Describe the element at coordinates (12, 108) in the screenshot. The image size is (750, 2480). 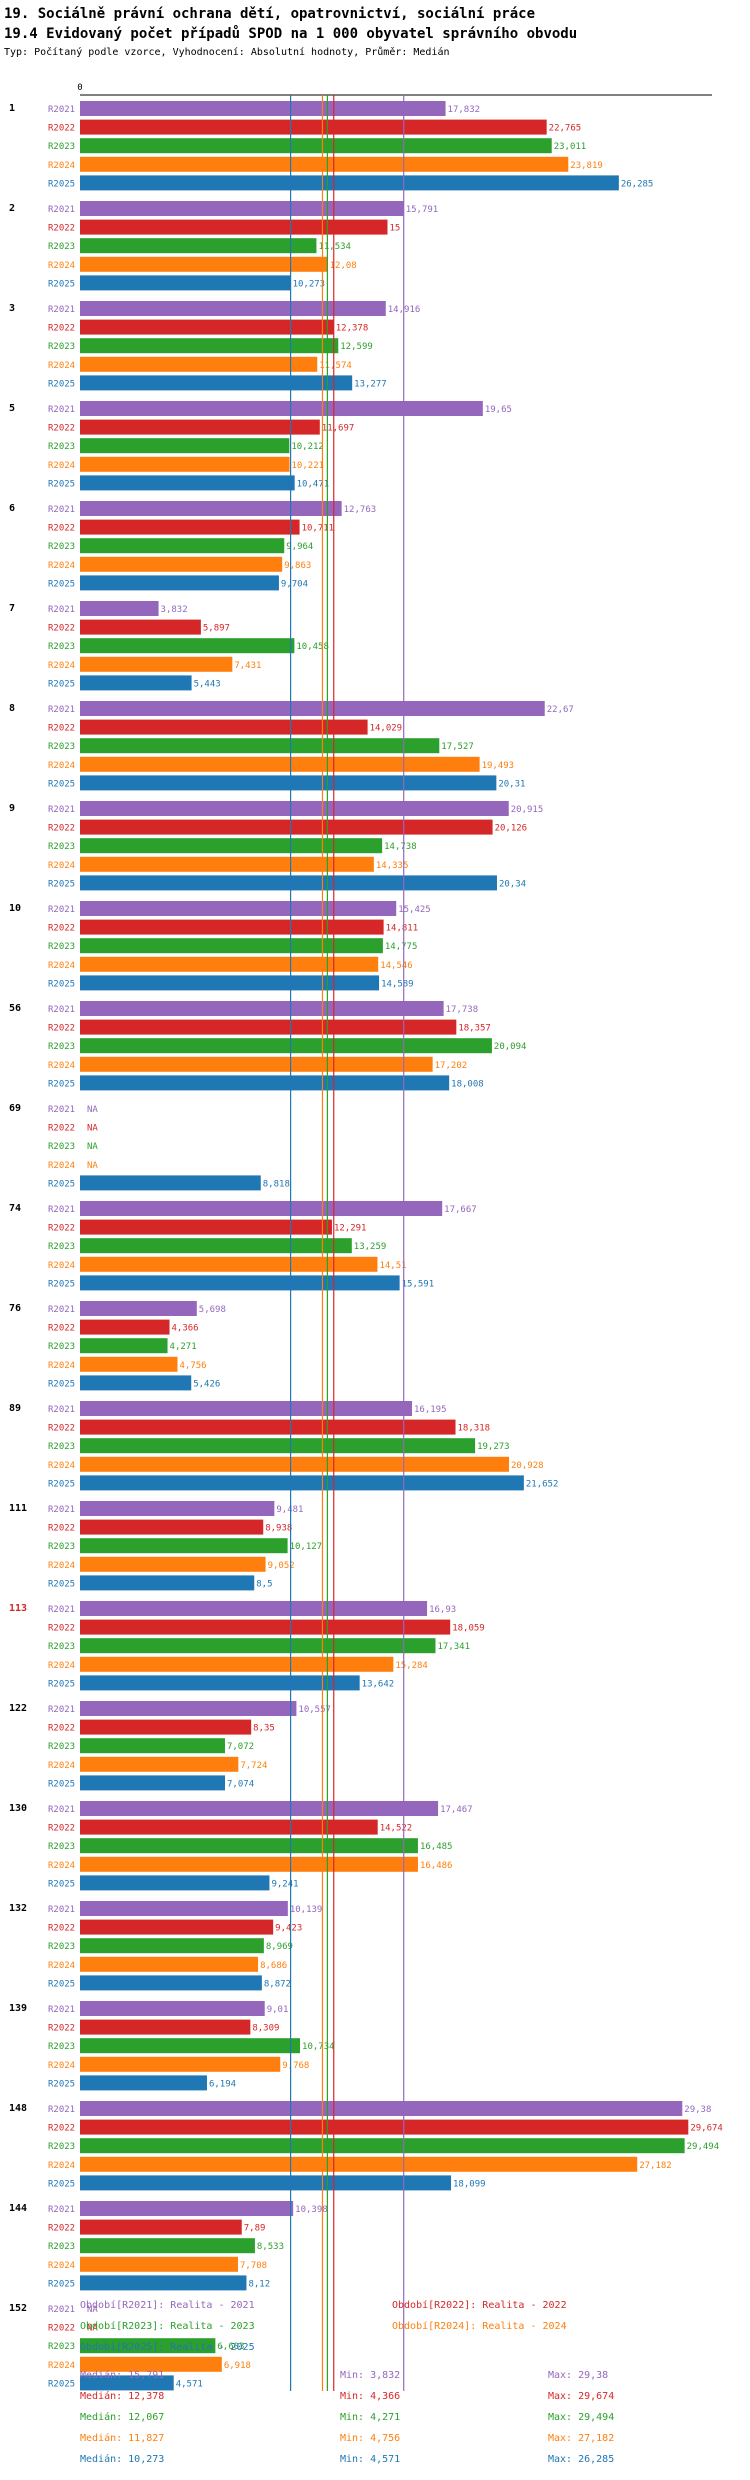
I see `category-label: 1` at that location.